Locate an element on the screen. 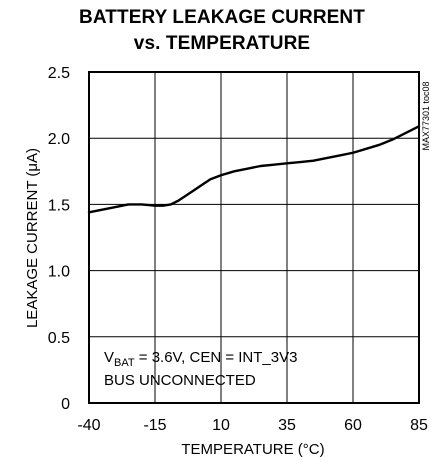  annotation-line-1: VBAT = 3.6V, CEN = INT_3V3 is located at coordinates (200, 359).